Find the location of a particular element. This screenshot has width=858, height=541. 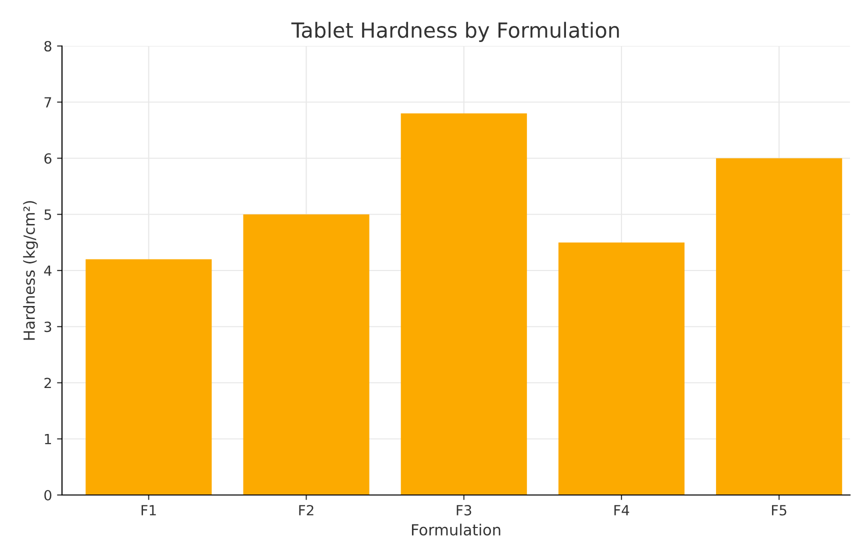

y-tick-label: 4 is located at coordinates (48, 271).